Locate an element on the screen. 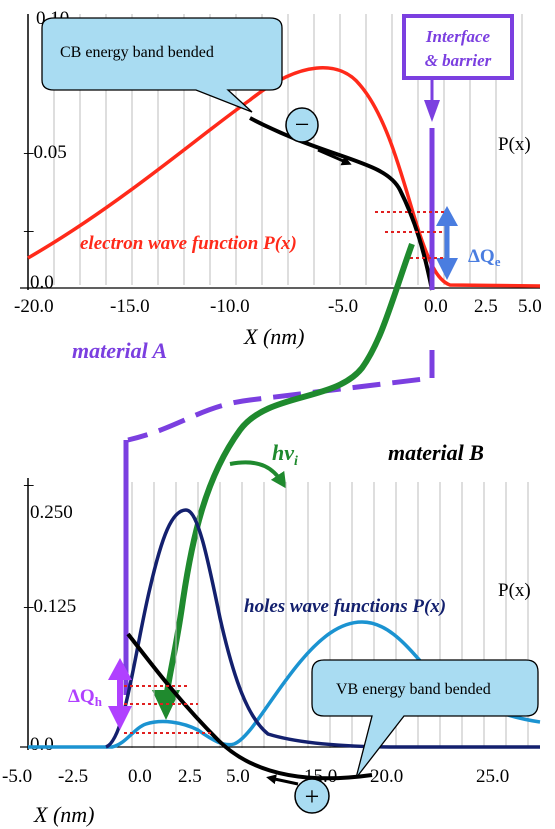 The height and width of the screenshot is (829, 555). top-y-tick-2: 0.0 is located at coordinates (42, 282).